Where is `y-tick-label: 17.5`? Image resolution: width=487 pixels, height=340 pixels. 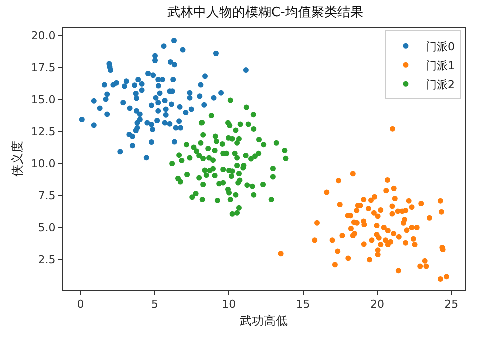 y-tick-label: 17.5 is located at coordinates (43, 68).